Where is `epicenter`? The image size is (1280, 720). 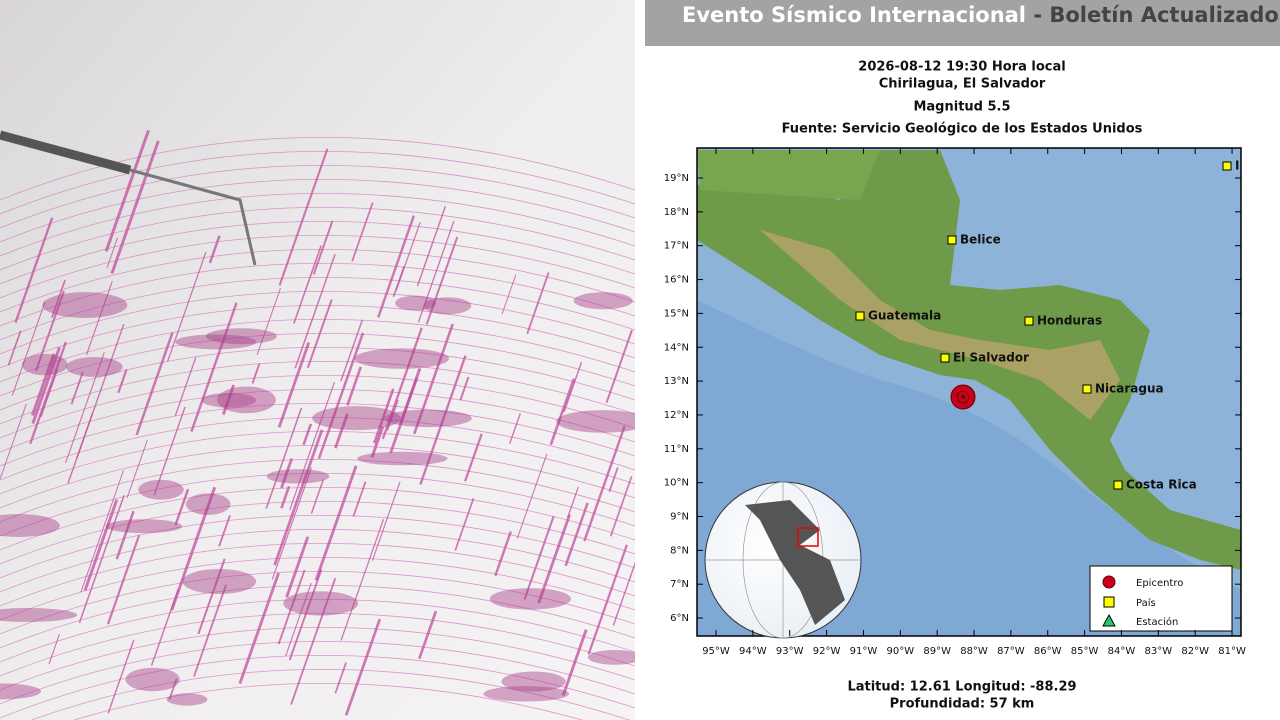 epicenter is located at coordinates (963, 397).